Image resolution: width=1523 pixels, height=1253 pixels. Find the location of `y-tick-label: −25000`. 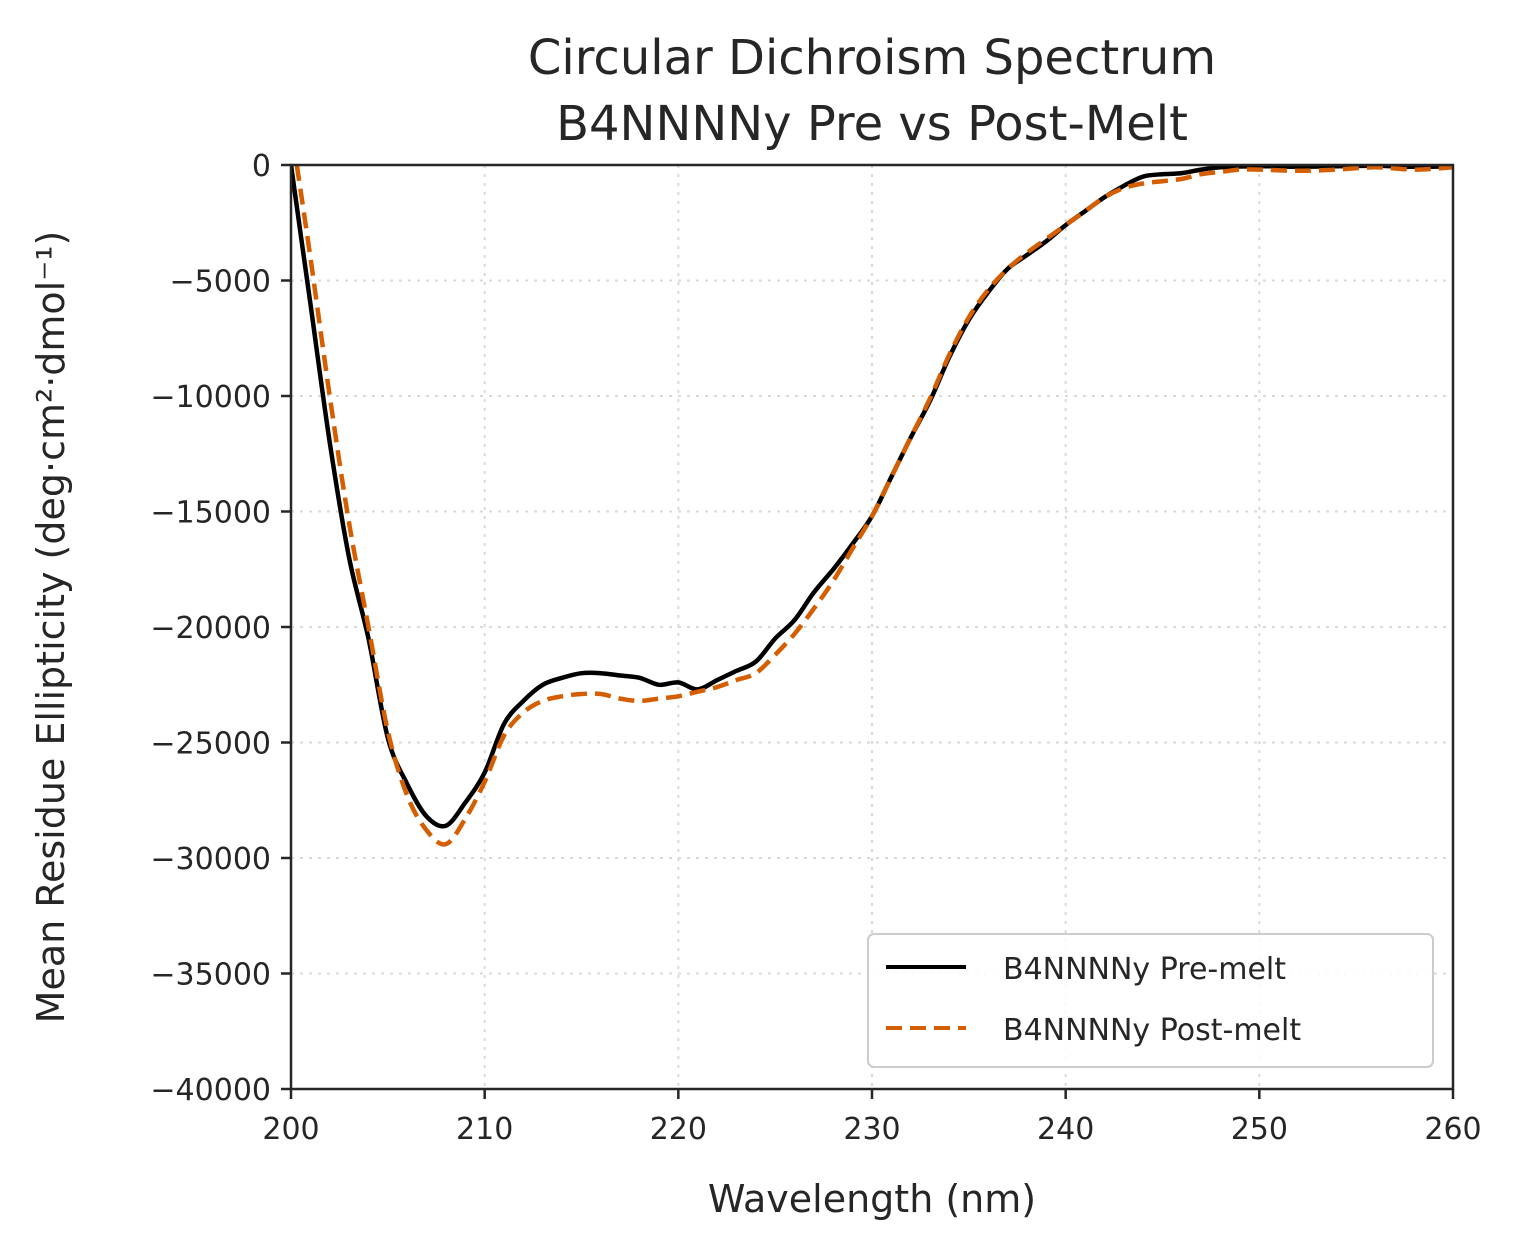

y-tick-label: −25000 is located at coordinates (210, 744).